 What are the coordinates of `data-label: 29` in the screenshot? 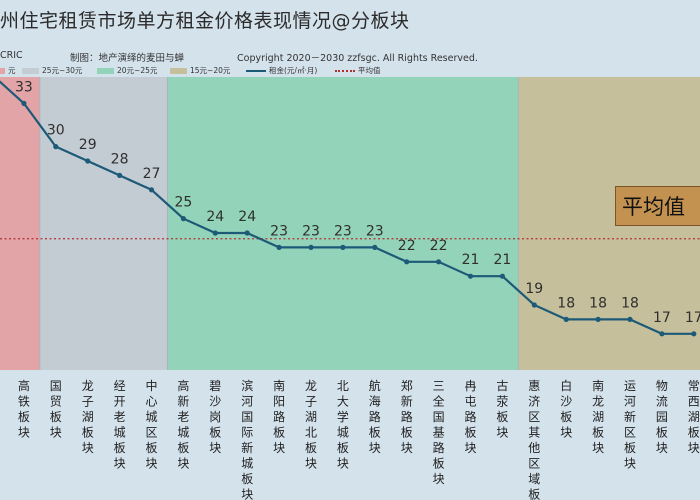 It's located at (88, 145).